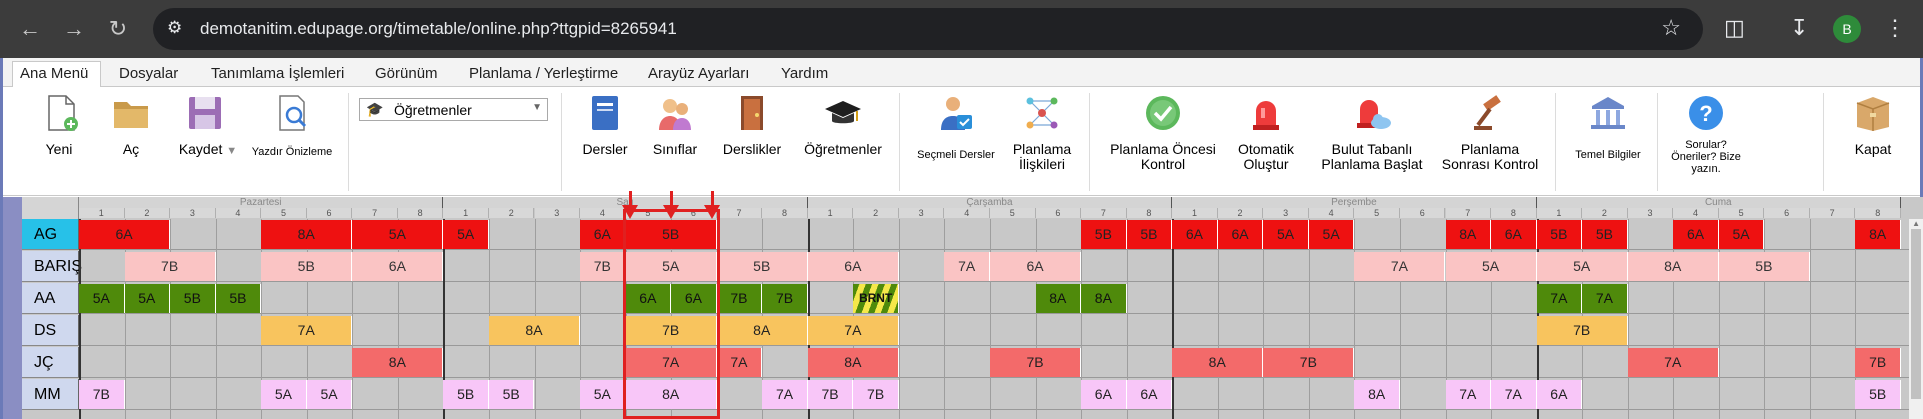 This screenshot has width=1923, height=419. What do you see at coordinates (1916, 314) in the screenshot?
I see `scroll-thumb` at bounding box center [1916, 314].